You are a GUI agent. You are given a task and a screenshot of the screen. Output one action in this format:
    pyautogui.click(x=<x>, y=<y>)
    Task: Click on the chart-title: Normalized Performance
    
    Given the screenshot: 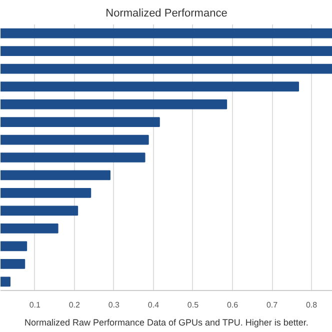 What is the action you would take?
    pyautogui.click(x=167, y=14)
    